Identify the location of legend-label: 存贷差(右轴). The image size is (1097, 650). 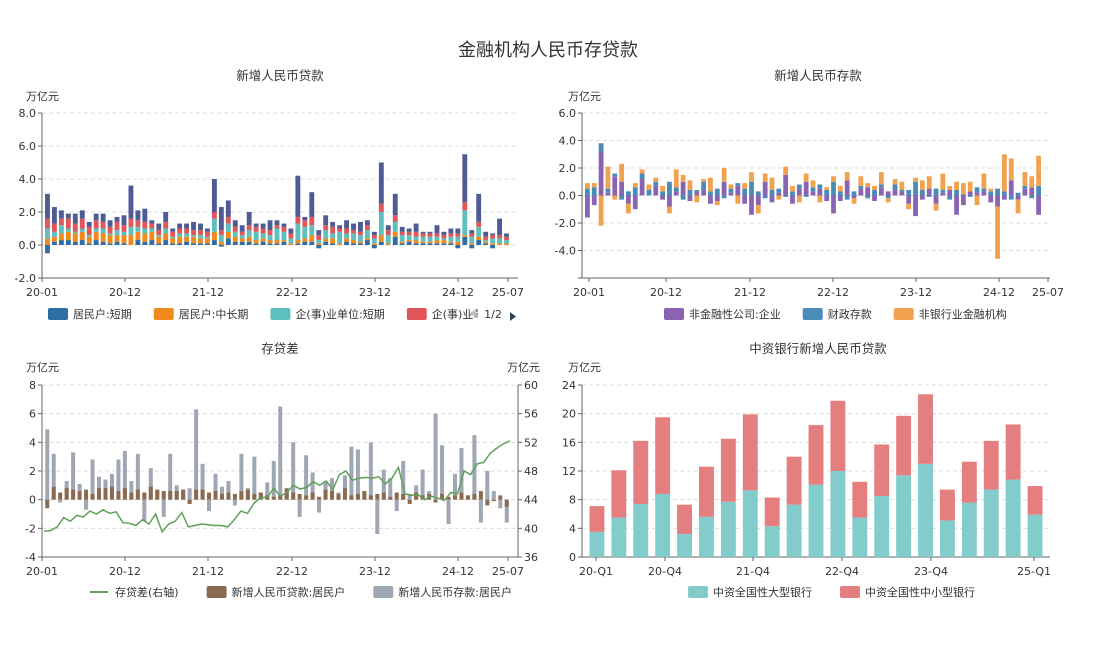
(147, 592).